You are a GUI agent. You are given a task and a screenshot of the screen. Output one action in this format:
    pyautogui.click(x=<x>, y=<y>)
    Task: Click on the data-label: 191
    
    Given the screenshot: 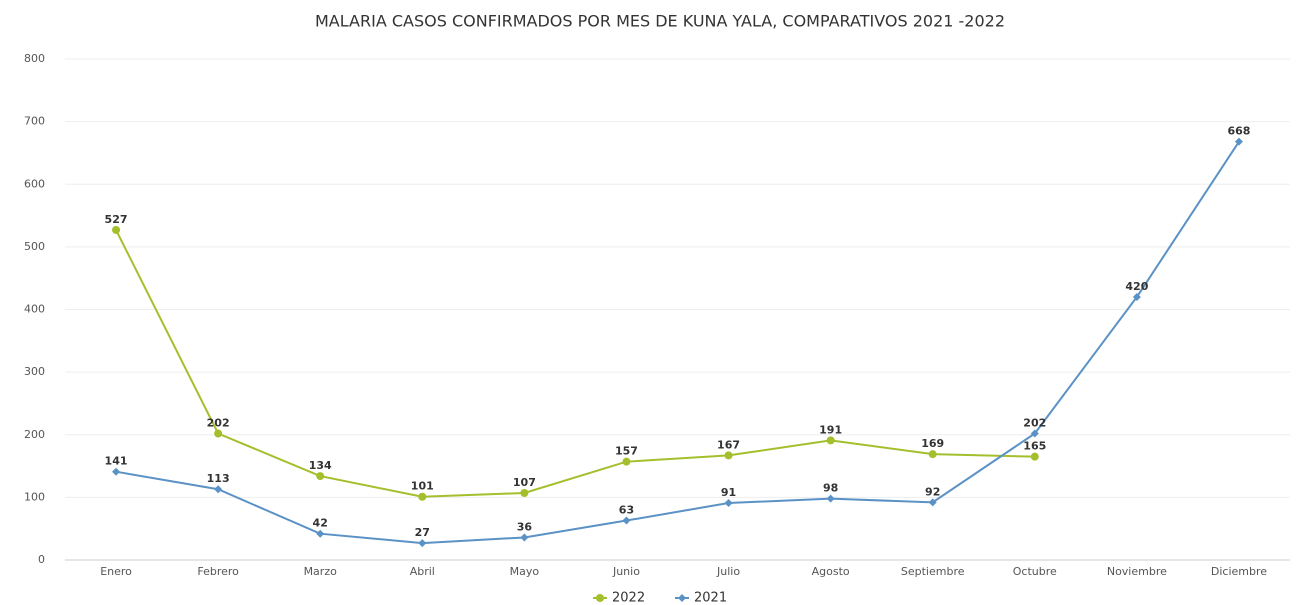 What is the action you would take?
    pyautogui.click(x=830, y=429)
    